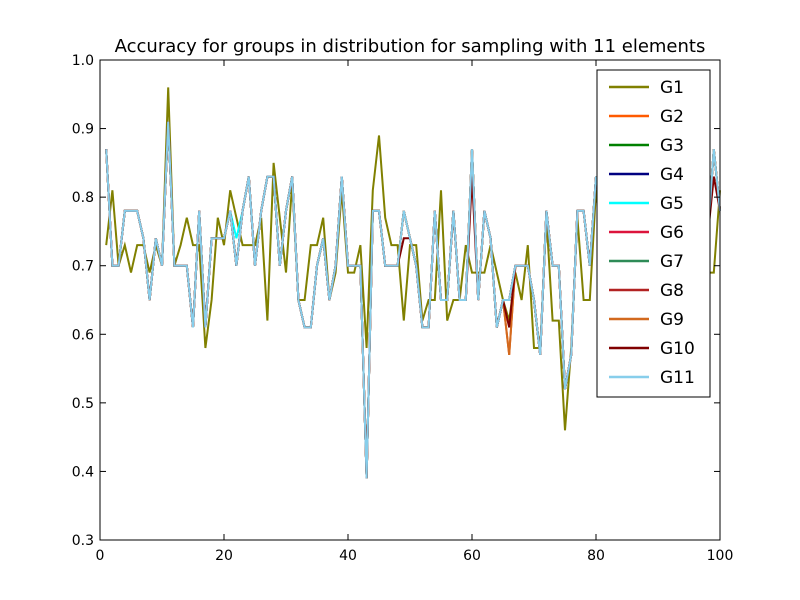 The height and width of the screenshot is (600, 800). I want to click on x-tick-label: 80, so click(596, 556).